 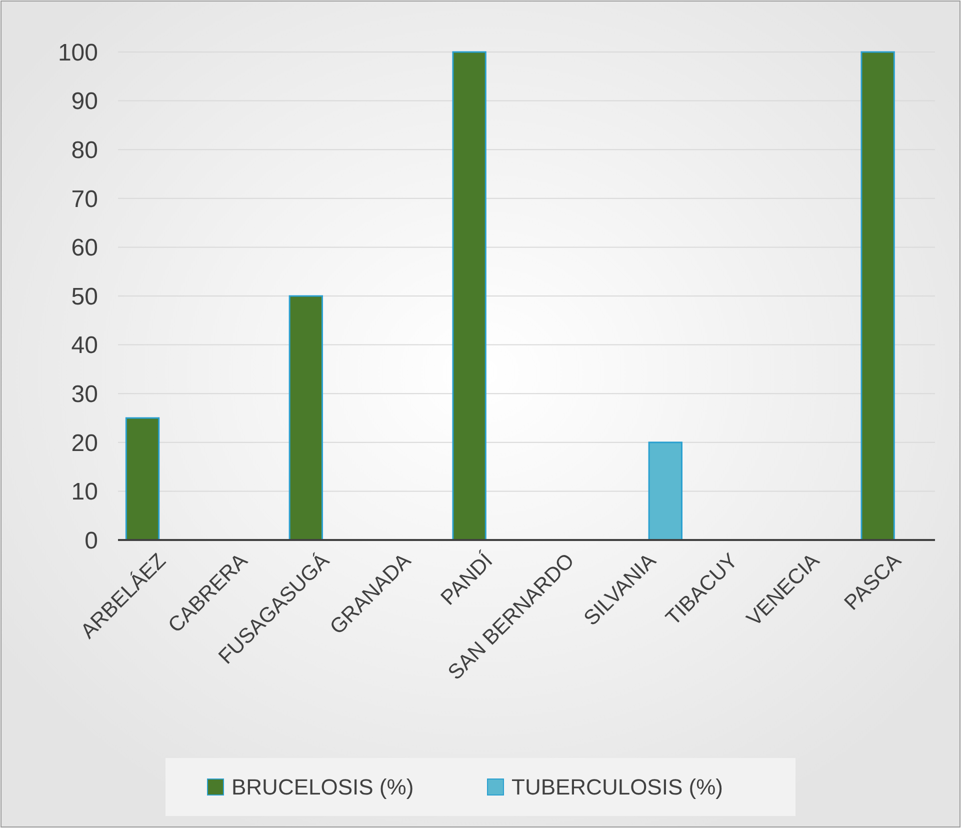 What do you see at coordinates (84, 492) in the screenshot?
I see `y-tick-label: 10` at bounding box center [84, 492].